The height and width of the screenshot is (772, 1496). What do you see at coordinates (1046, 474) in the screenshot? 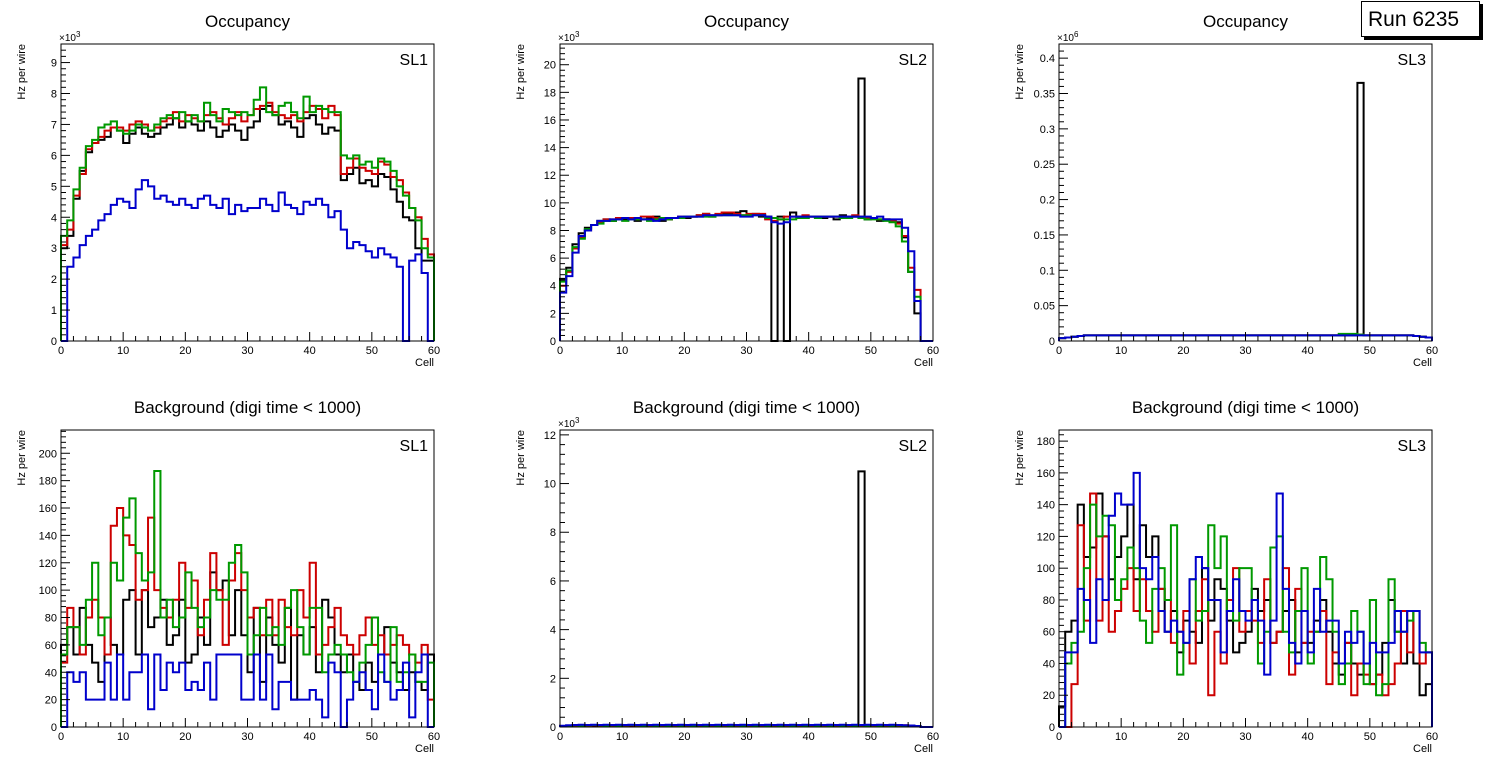
I see `y-tick-label: 160` at bounding box center [1046, 474].